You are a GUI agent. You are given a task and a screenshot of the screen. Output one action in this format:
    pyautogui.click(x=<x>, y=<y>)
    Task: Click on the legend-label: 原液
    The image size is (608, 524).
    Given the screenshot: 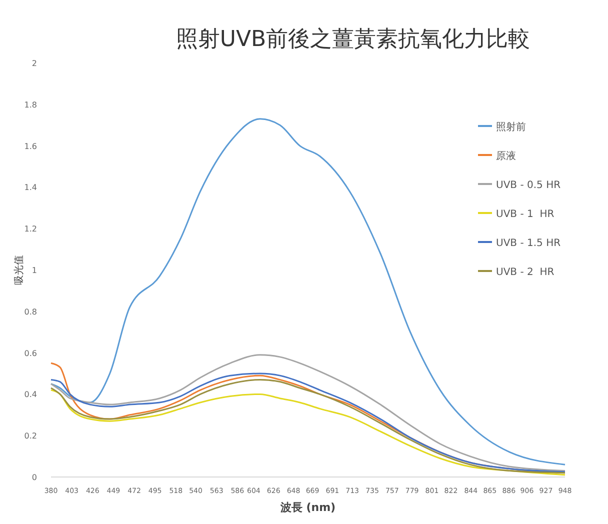 What is the action you would take?
    pyautogui.click(x=506, y=156)
    